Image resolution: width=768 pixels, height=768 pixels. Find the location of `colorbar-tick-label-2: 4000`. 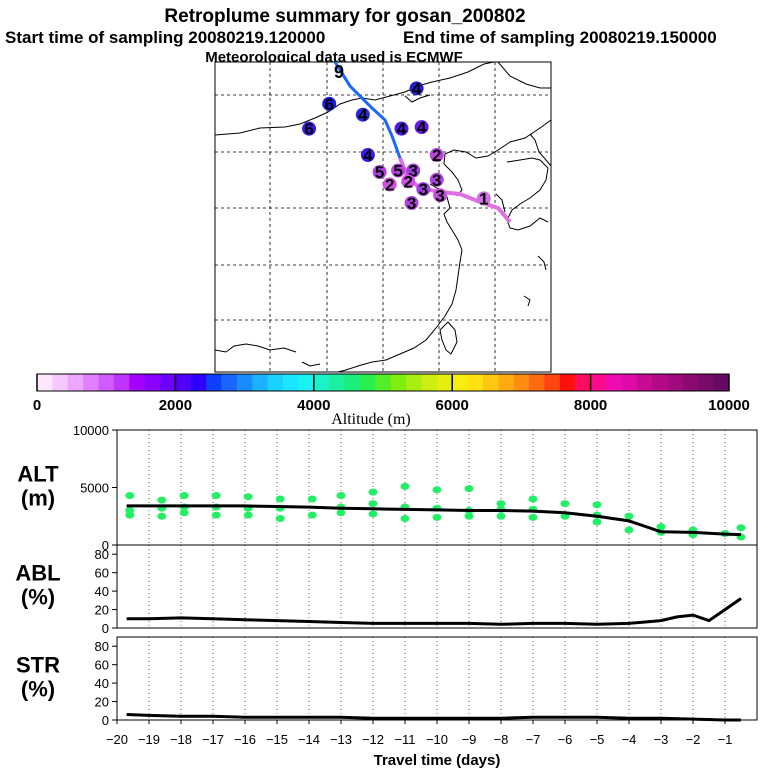

colorbar-tick-label-2: 4000 is located at coordinates (313, 405).